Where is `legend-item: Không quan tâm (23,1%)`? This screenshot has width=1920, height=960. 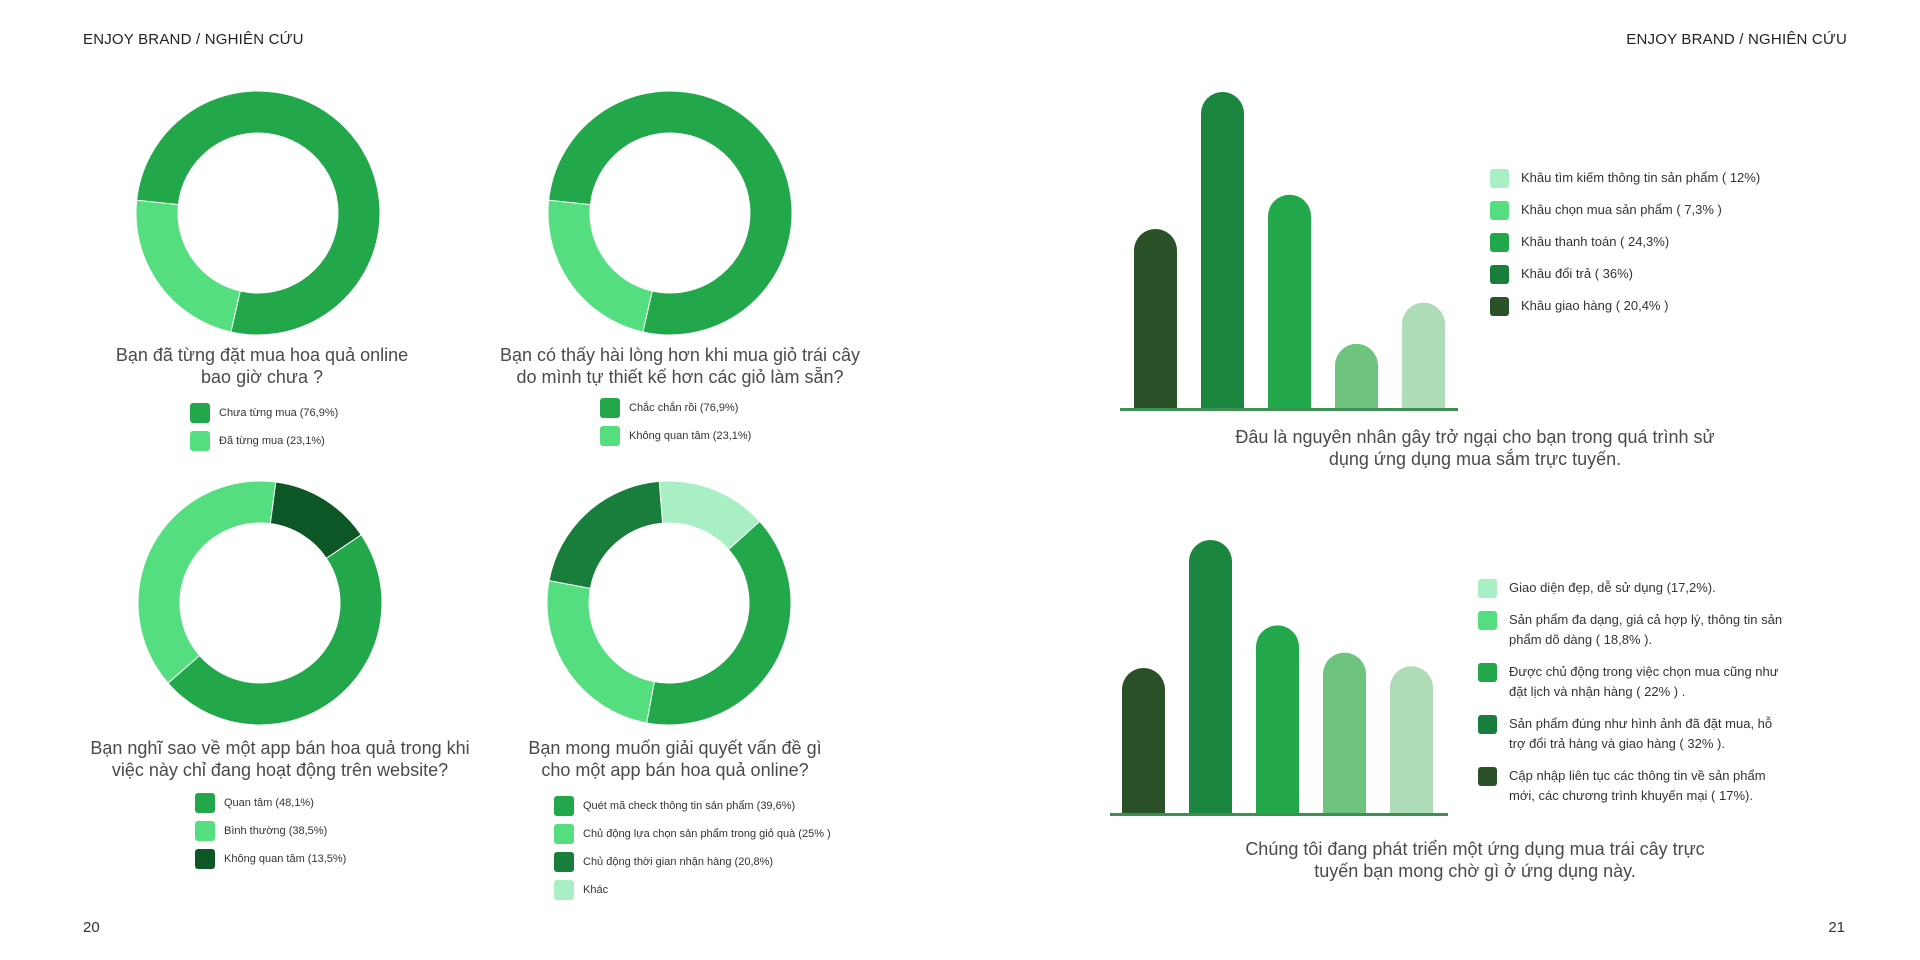
legend-item: Không quan tâm (23,1%) is located at coordinates (675, 436).